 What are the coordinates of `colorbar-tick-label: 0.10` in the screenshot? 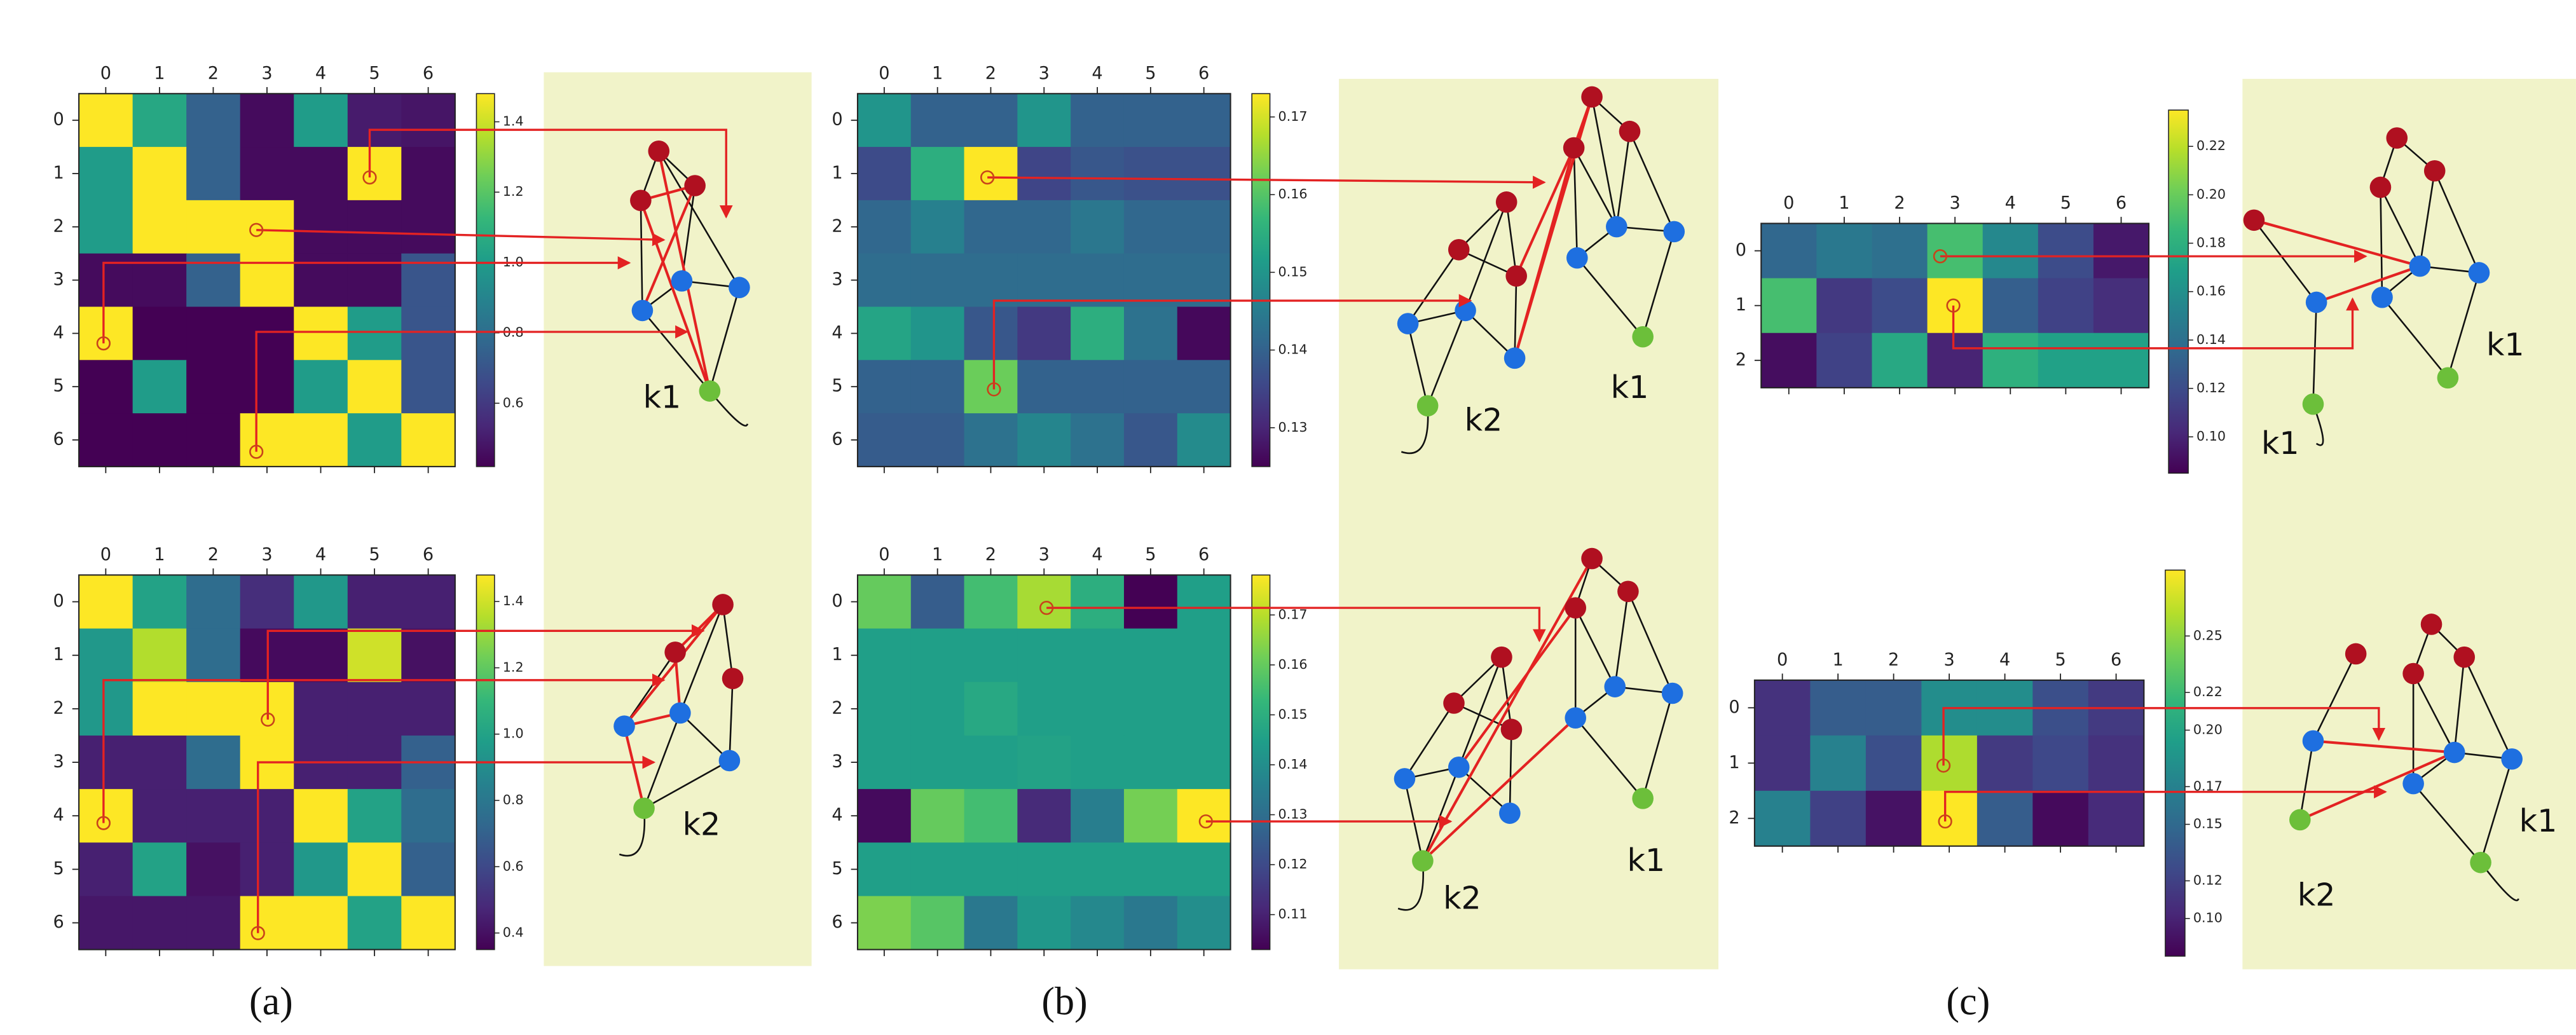 It's located at (2208, 918).